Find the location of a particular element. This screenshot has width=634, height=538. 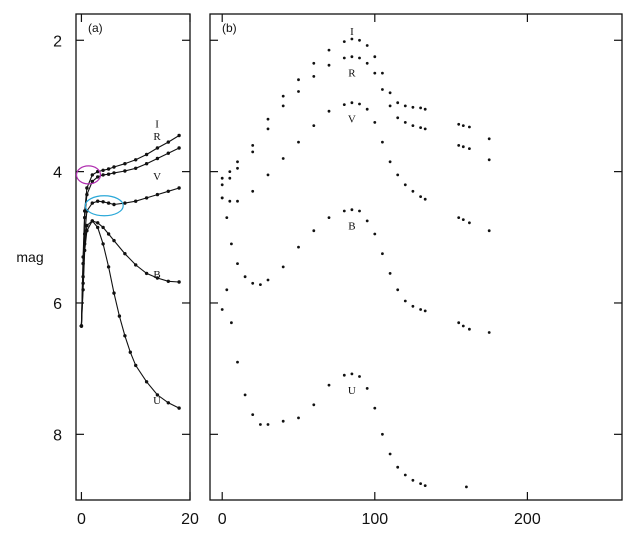

x-tick-label: 100 is located at coordinates (374, 519).